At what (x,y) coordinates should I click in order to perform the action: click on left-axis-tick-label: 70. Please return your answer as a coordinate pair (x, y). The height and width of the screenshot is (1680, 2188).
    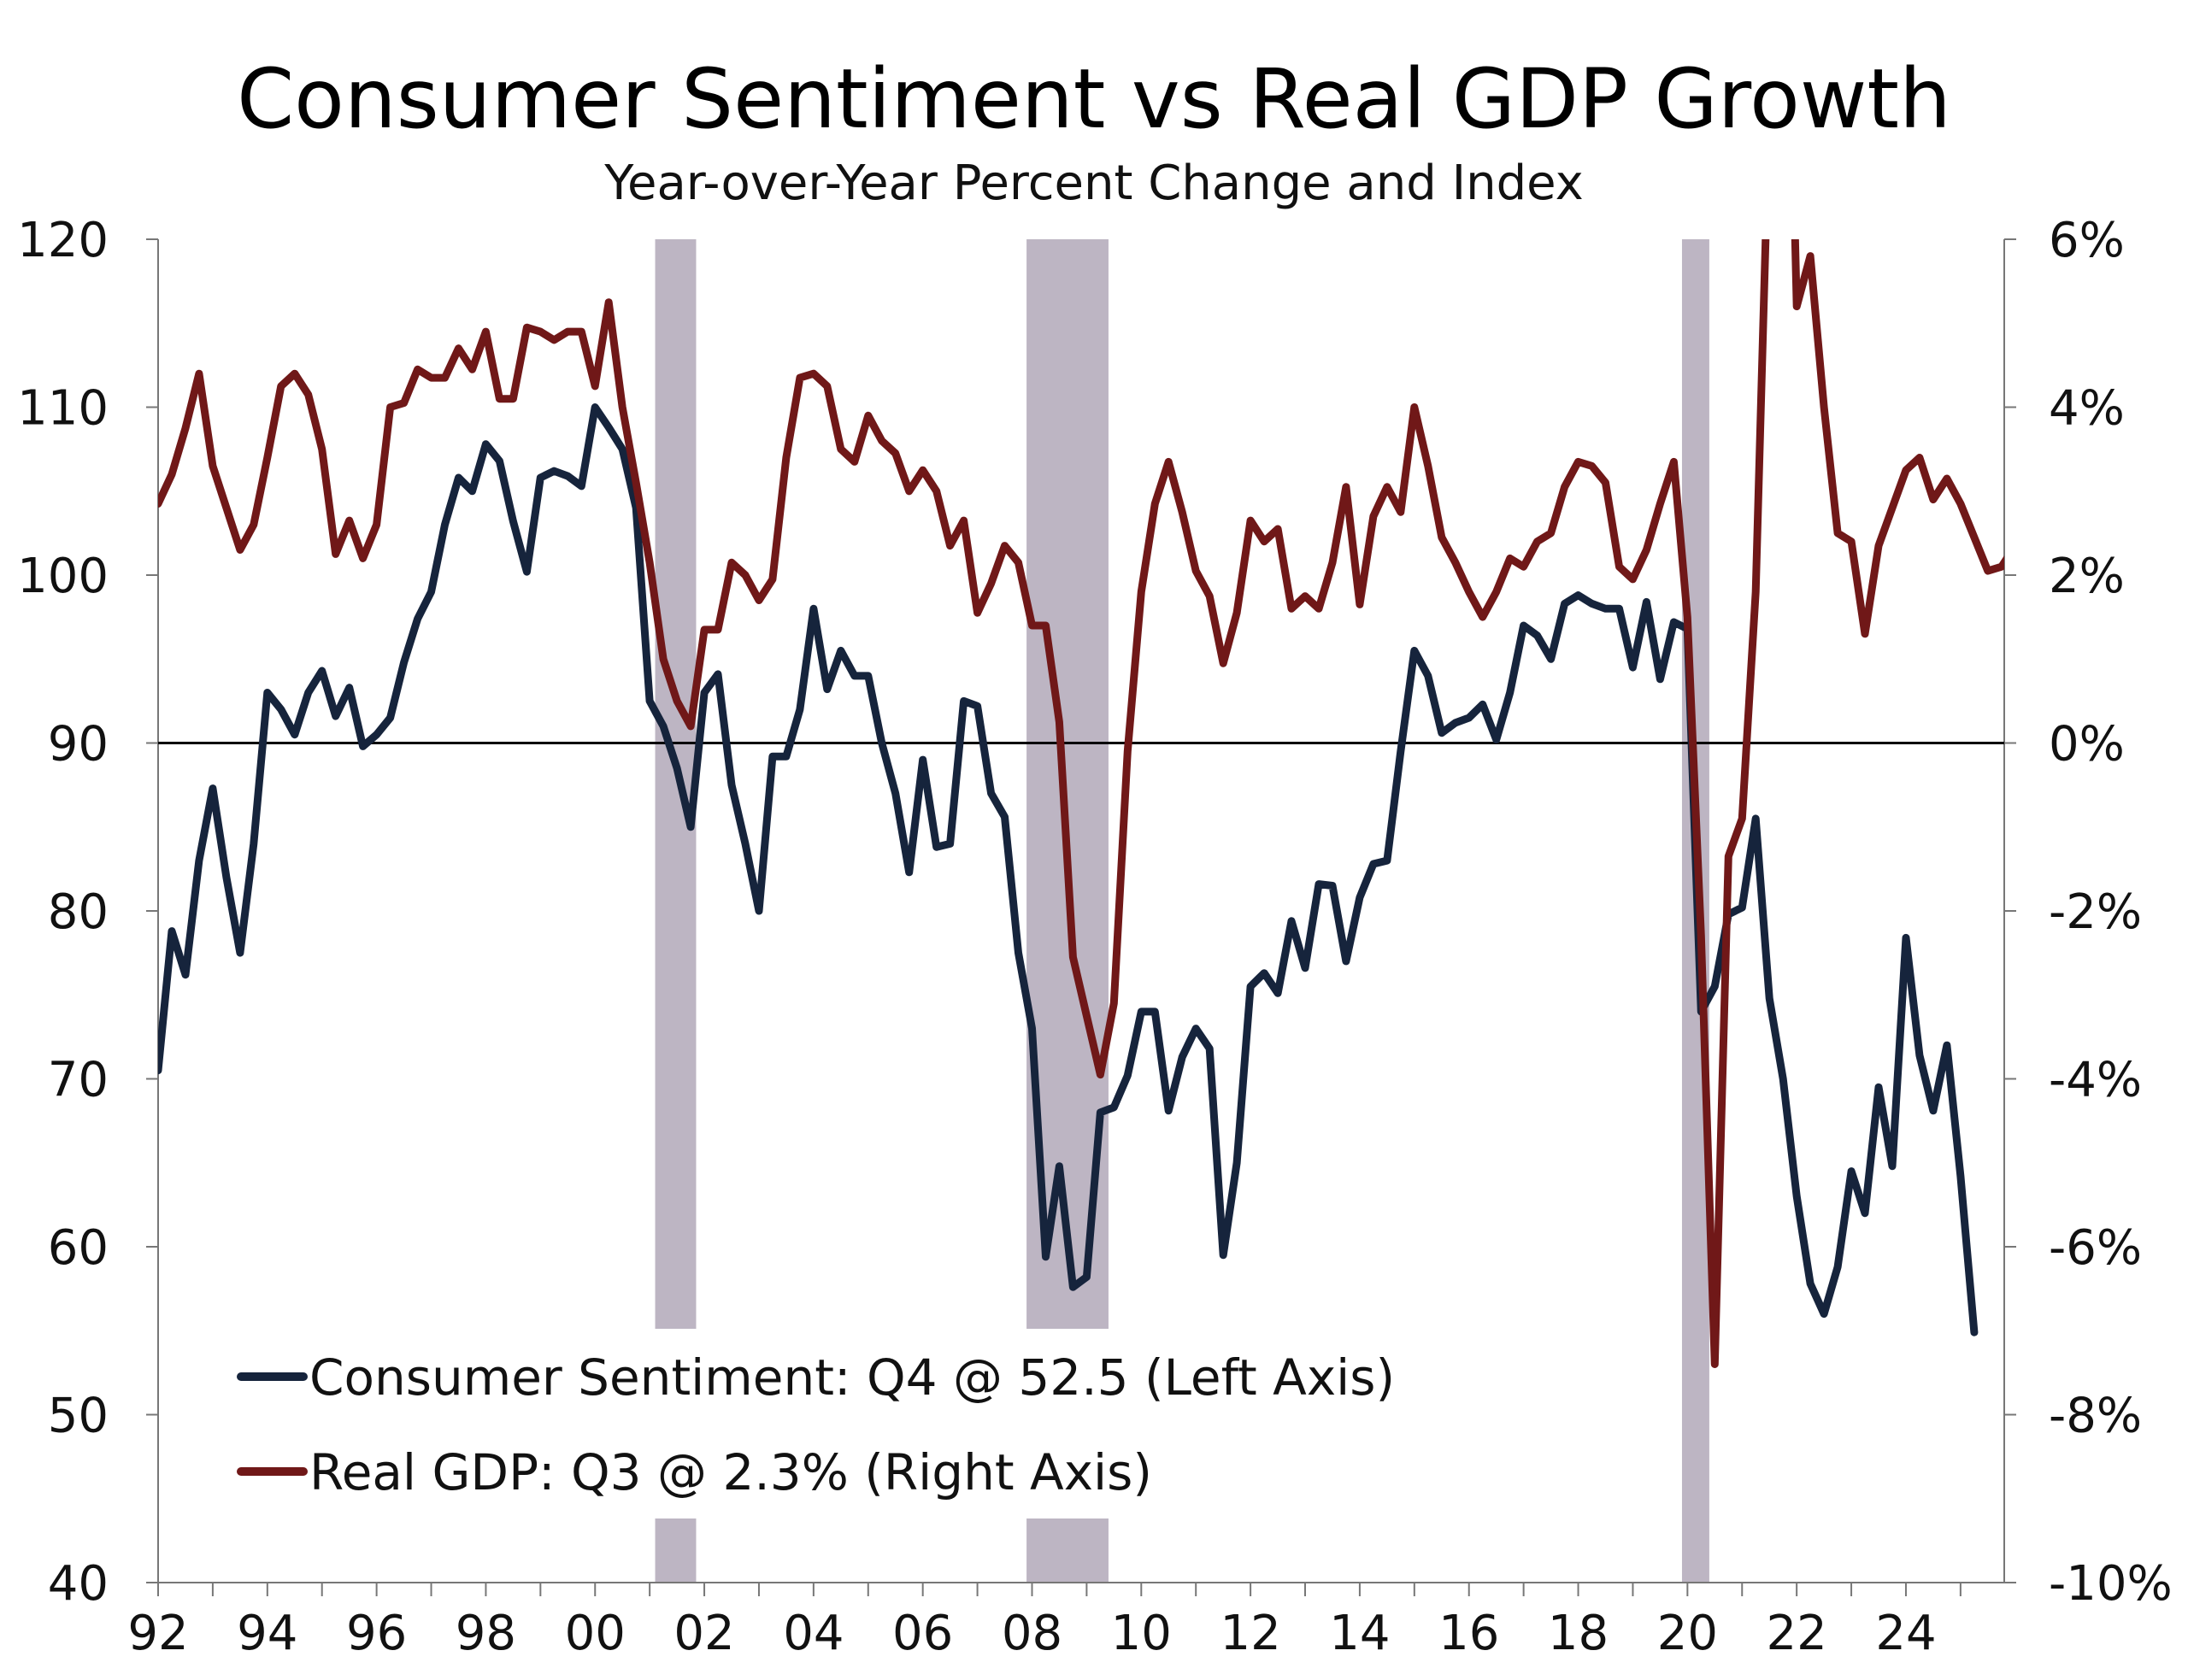
    Looking at the image, I should click on (78, 1080).